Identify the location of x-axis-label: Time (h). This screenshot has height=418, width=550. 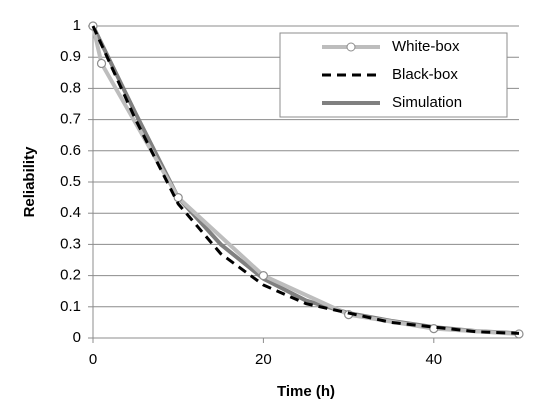
(306, 391).